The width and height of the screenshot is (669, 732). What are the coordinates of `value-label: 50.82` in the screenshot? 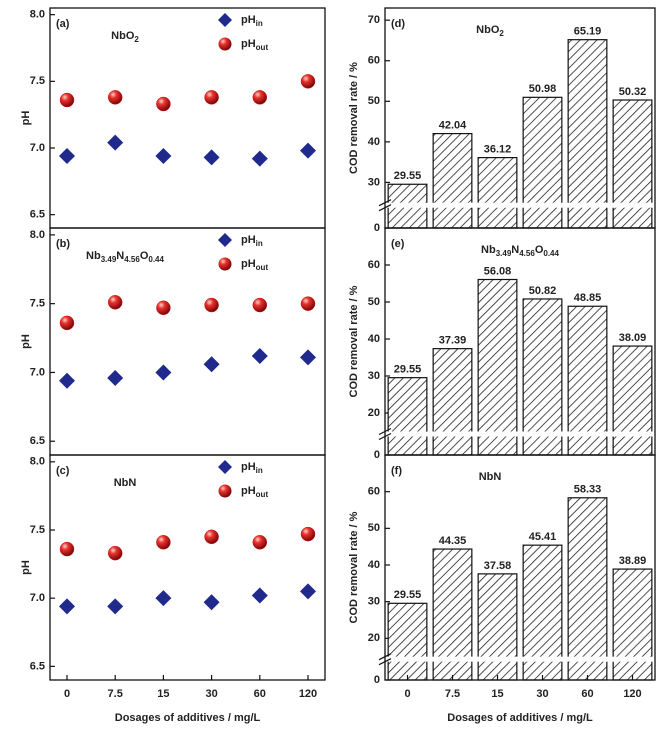 It's located at (543, 291).